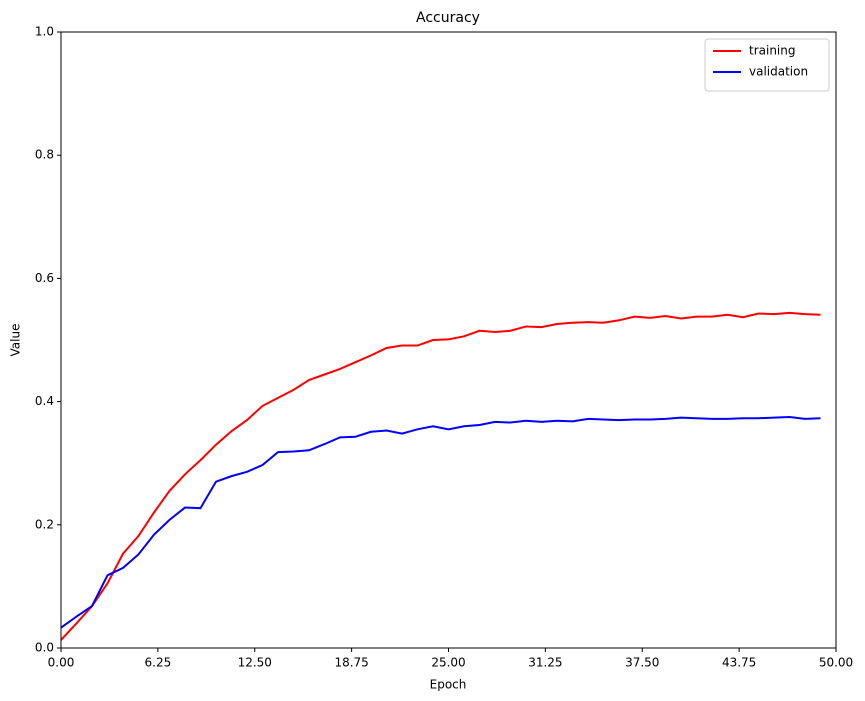 This screenshot has height=701, width=865. Describe the element at coordinates (16, 340) in the screenshot. I see `y-axis-label: Value` at that location.